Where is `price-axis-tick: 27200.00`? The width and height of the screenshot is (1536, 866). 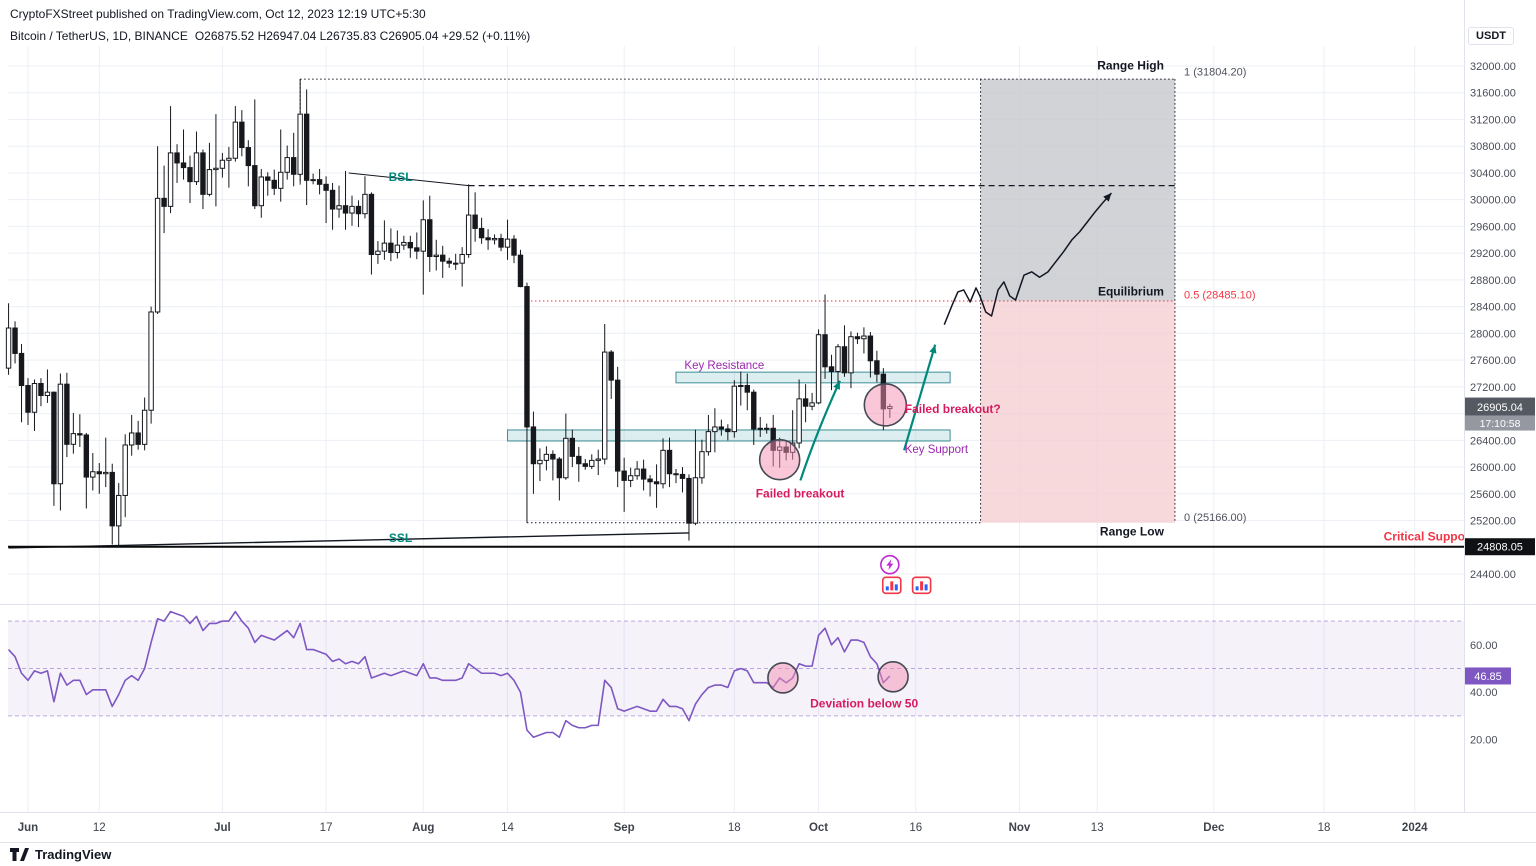
price-axis-tick: 27200.00 is located at coordinates (1493, 388).